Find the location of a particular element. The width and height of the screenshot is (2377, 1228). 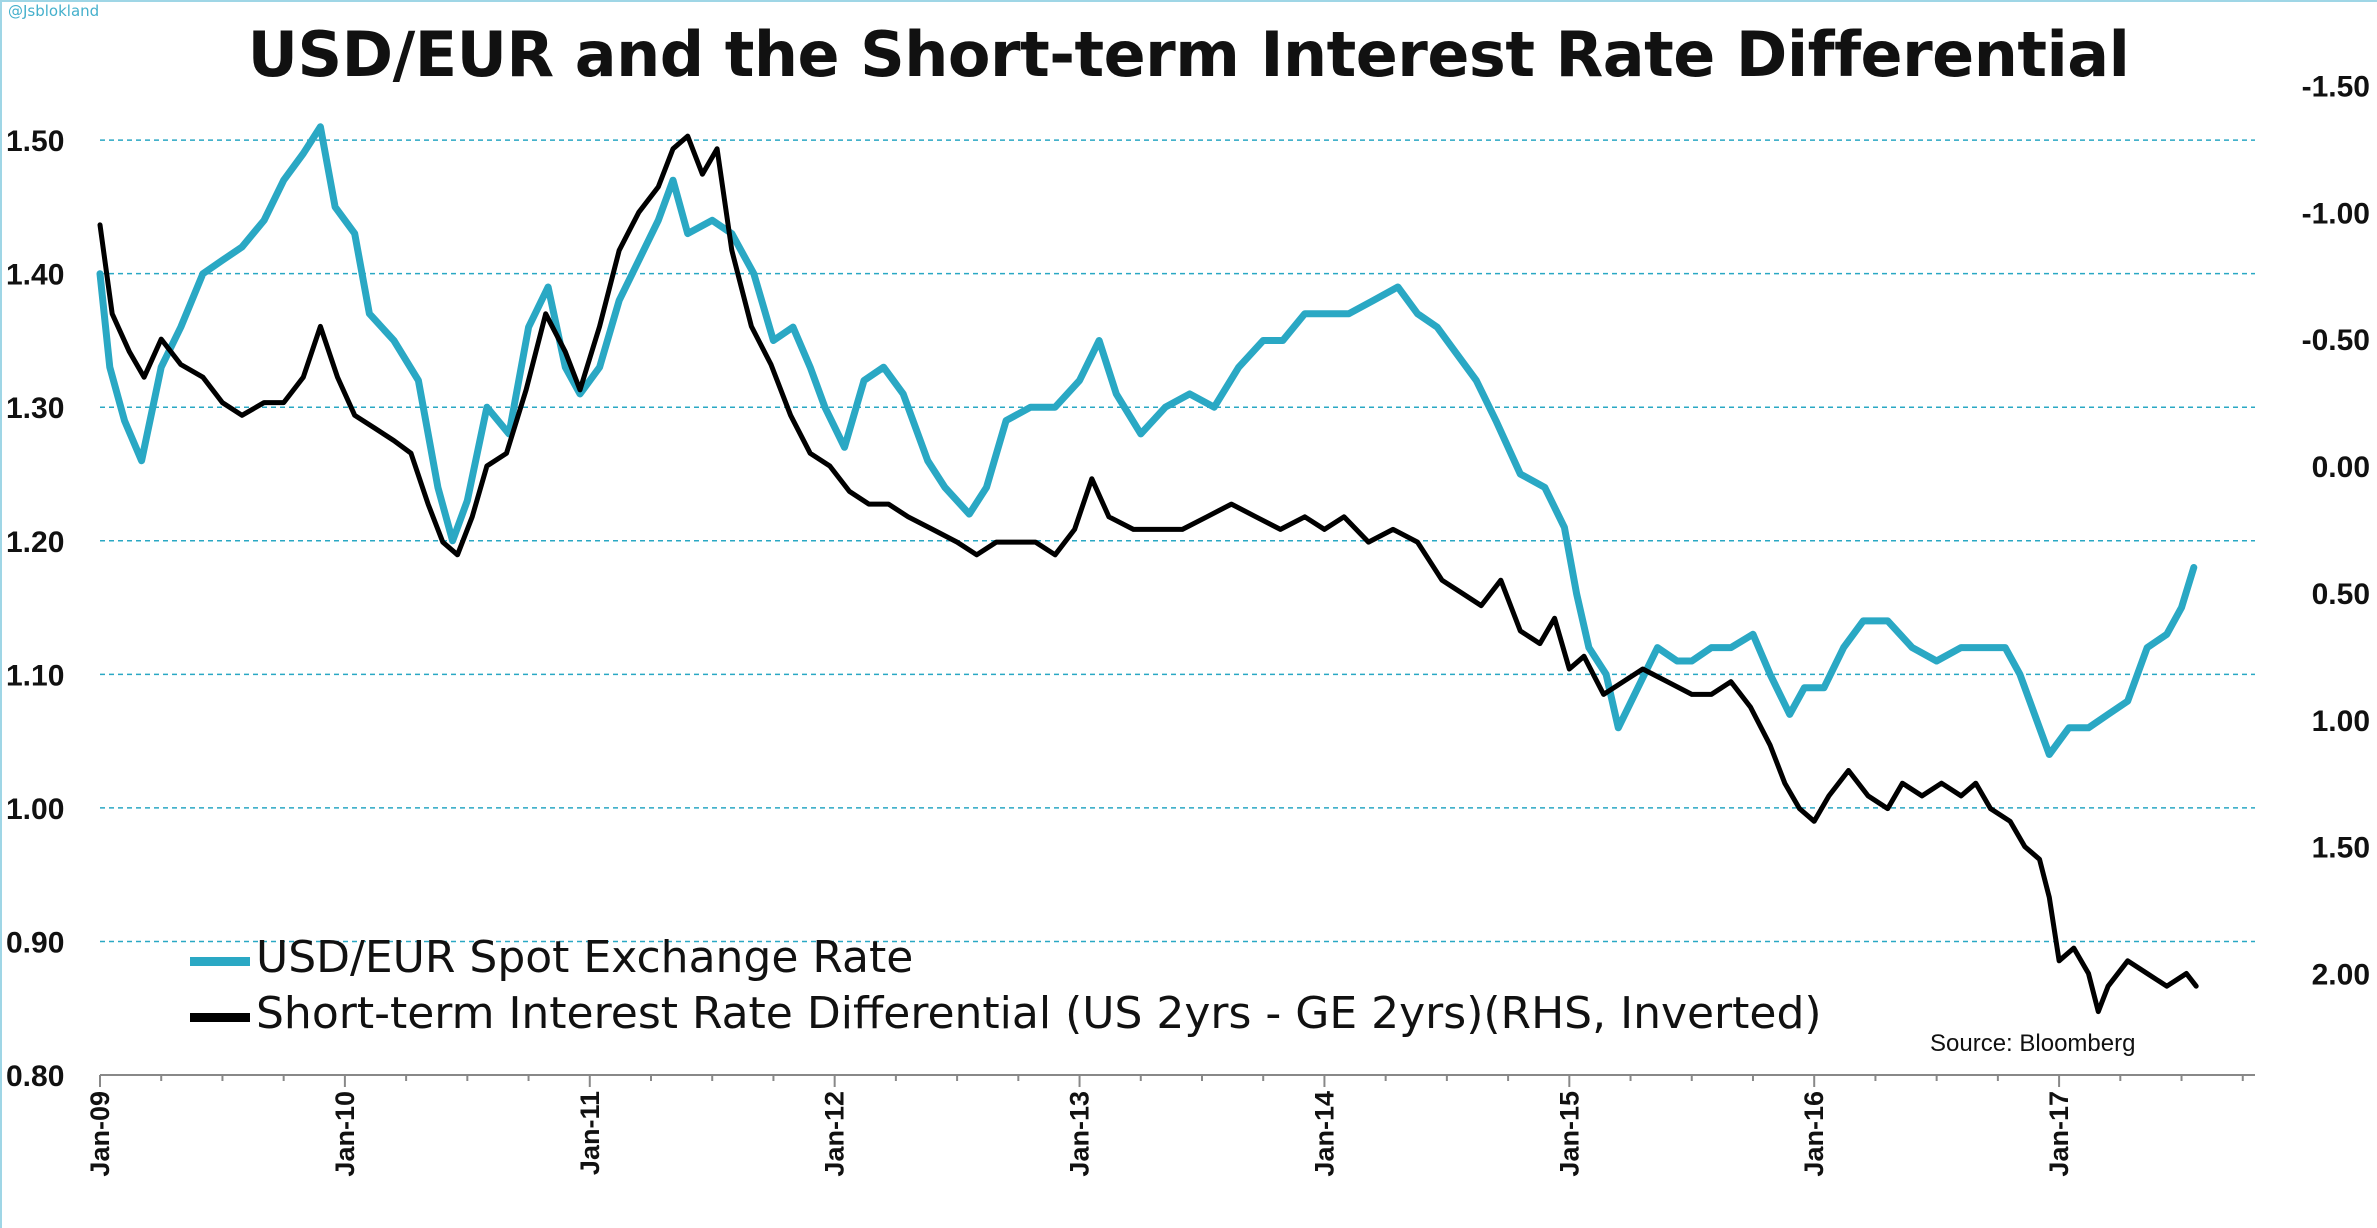

x-tick-label: Jan-17 is located at coordinates (2059, 1134).